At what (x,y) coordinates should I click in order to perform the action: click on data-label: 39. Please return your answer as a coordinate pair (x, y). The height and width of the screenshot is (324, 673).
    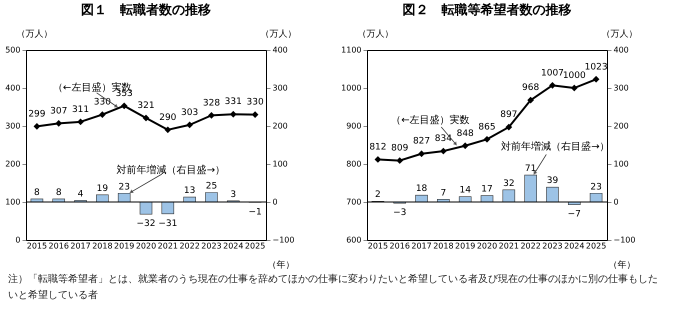
    Looking at the image, I should click on (552, 181).